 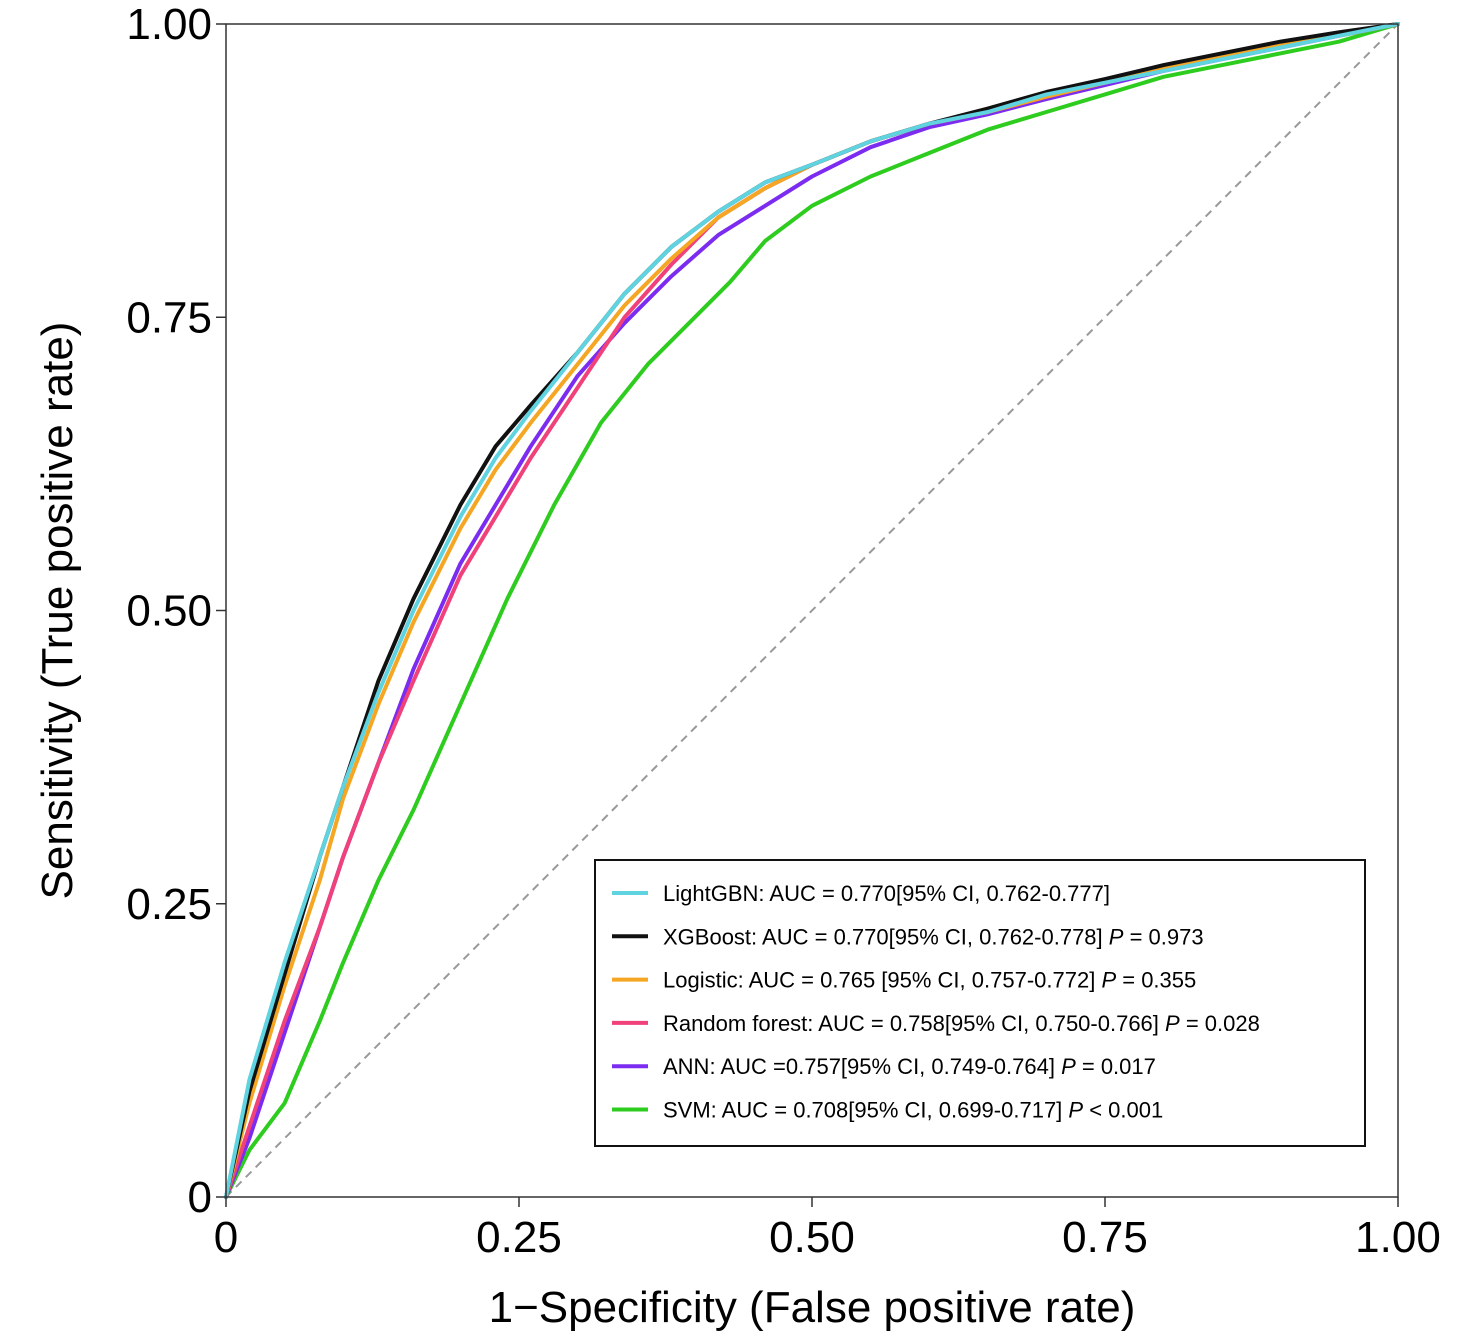 What do you see at coordinates (812, 1237) in the screenshot?
I see `x-tick-label: 0.50` at bounding box center [812, 1237].